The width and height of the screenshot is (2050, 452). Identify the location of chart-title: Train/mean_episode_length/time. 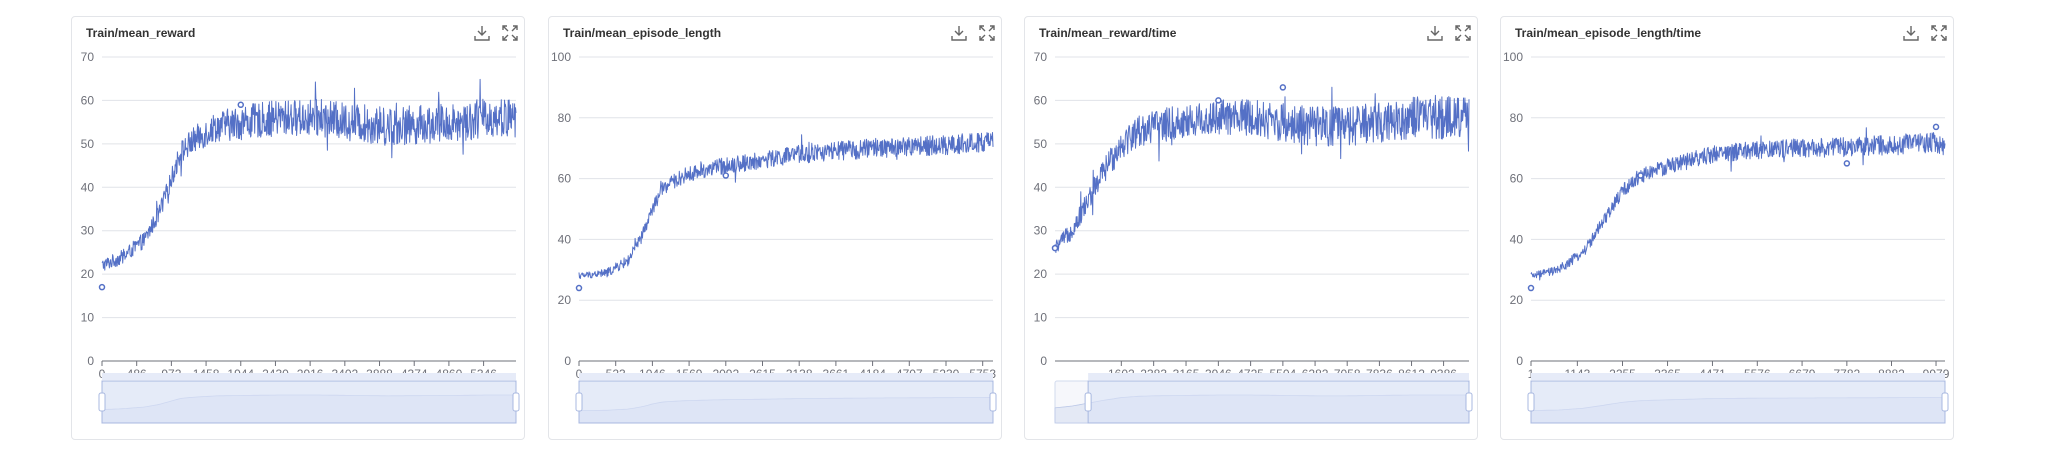
(1608, 33).